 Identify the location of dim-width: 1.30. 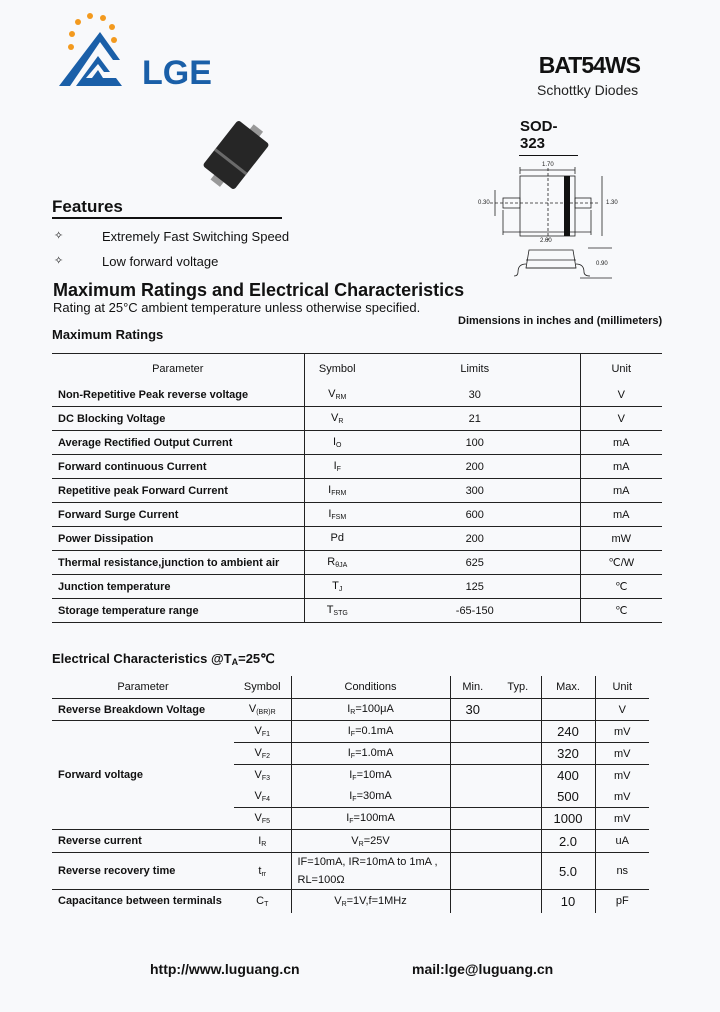
(612, 203).